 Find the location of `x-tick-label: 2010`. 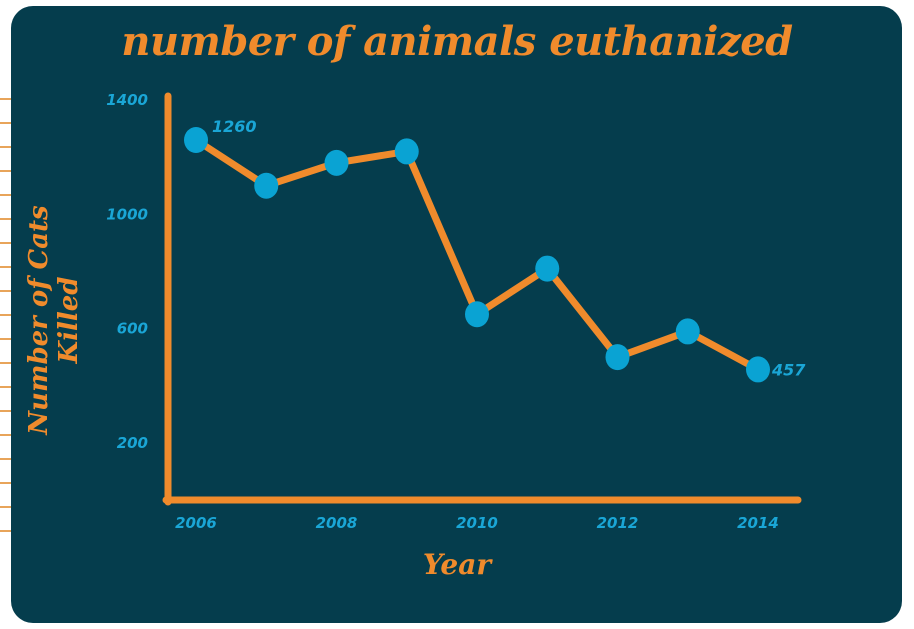

x-tick-label: 2010 is located at coordinates (477, 523).